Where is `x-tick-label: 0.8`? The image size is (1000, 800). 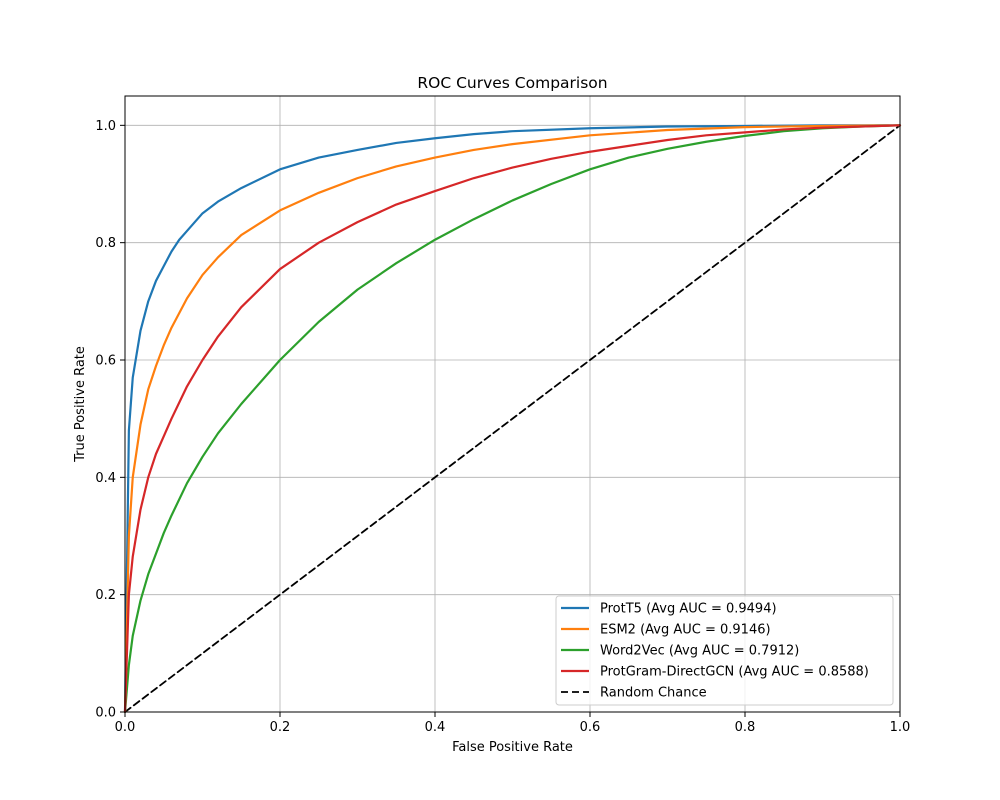
x-tick-label: 0.8 is located at coordinates (745, 727).